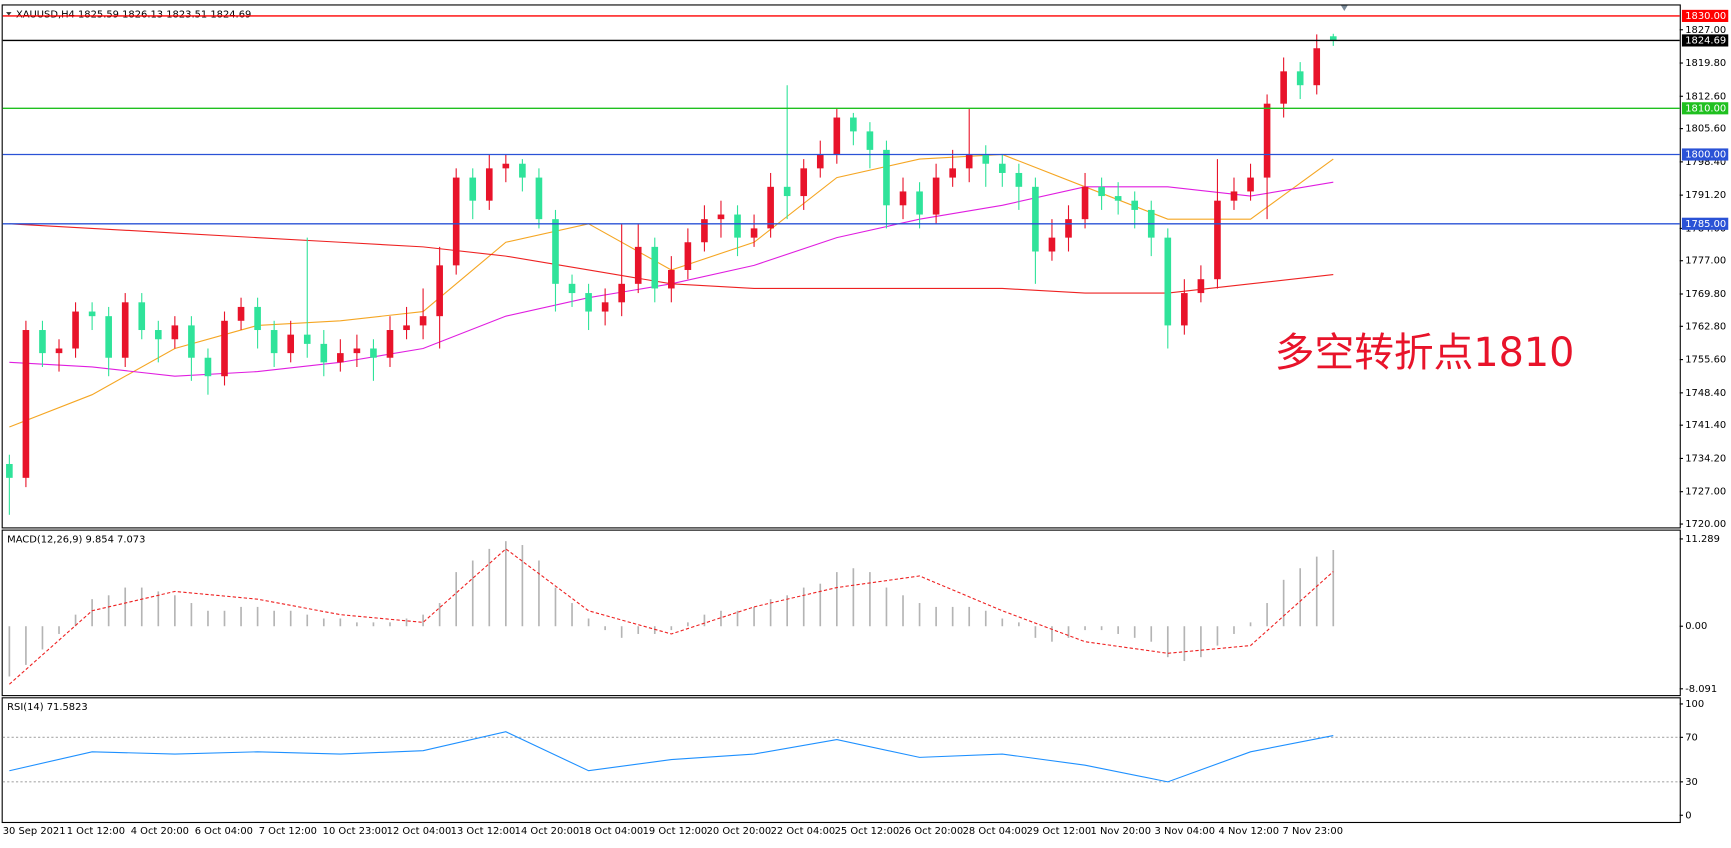 The width and height of the screenshot is (1731, 848). I want to click on level-label: 1810.00, so click(1705, 108).